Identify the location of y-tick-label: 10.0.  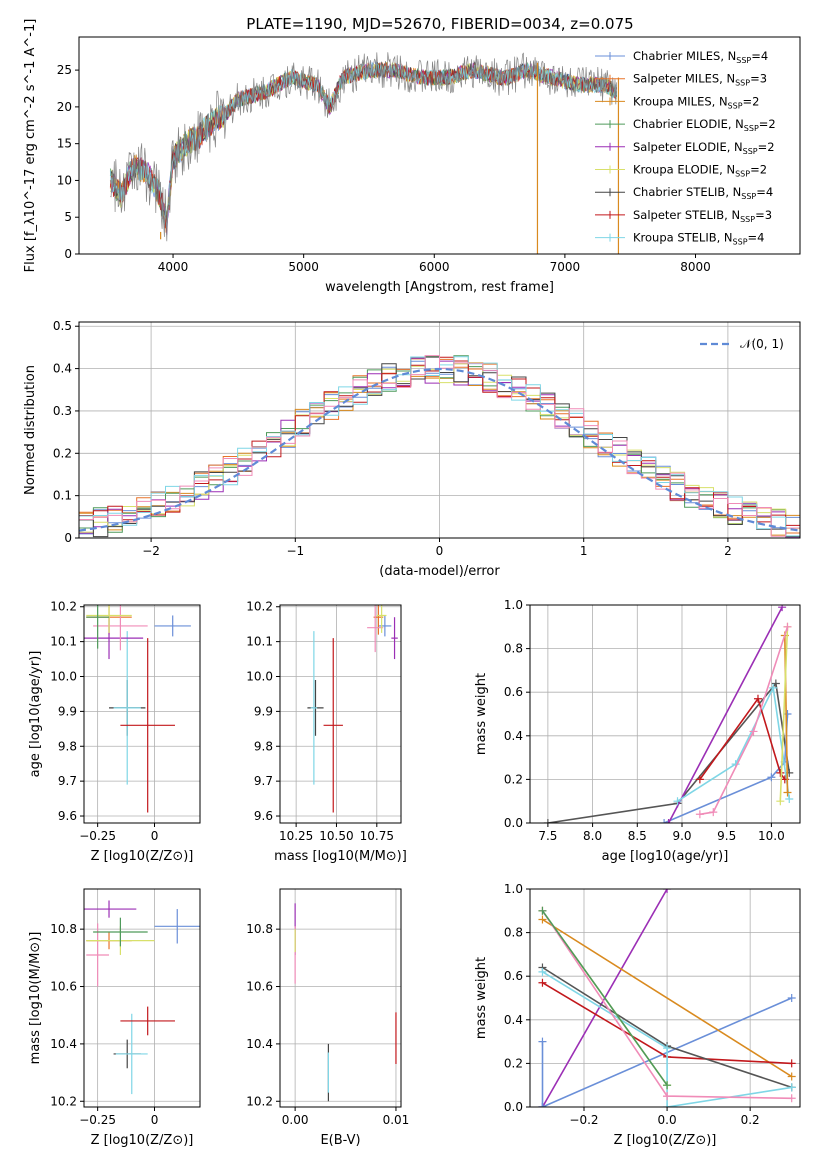
(63, 677).